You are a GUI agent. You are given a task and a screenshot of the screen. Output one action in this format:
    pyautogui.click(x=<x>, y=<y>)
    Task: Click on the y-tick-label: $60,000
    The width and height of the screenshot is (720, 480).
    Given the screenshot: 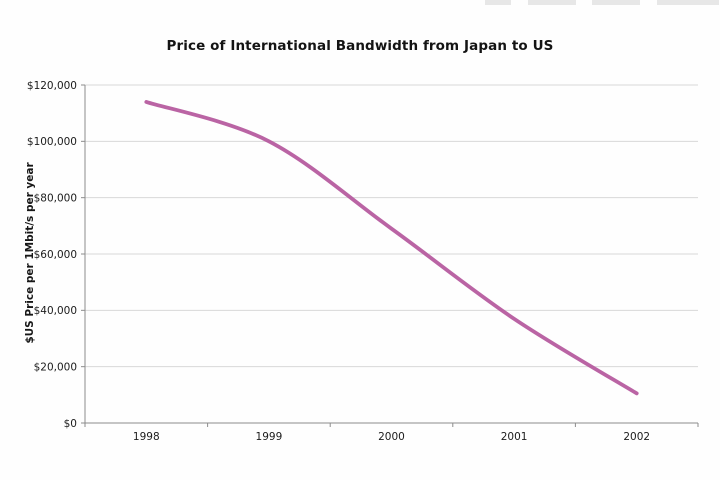 What is the action you would take?
    pyautogui.click(x=55, y=255)
    